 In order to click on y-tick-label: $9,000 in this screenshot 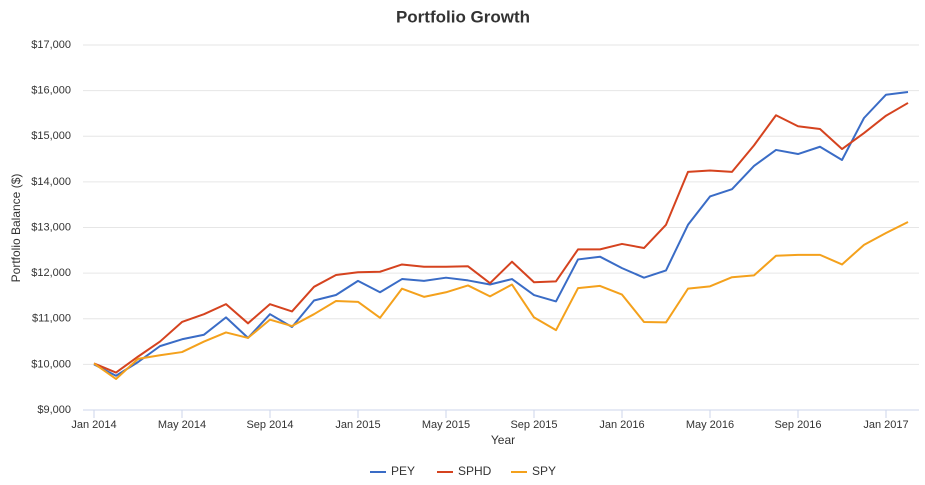, I will do `click(54, 410)`.